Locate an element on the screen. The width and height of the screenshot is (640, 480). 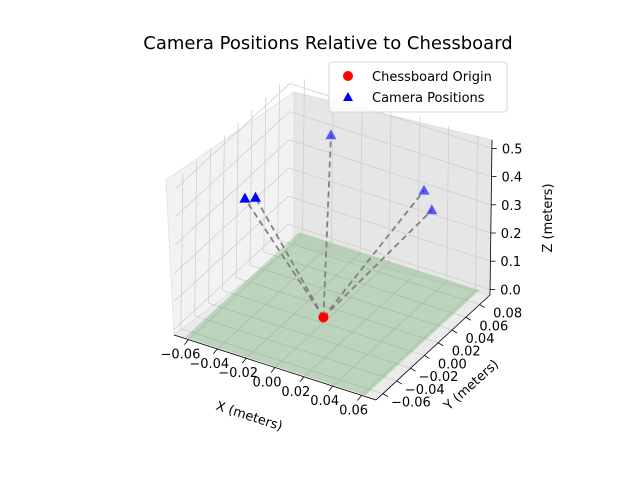
legend-box is located at coordinates (418, 87).